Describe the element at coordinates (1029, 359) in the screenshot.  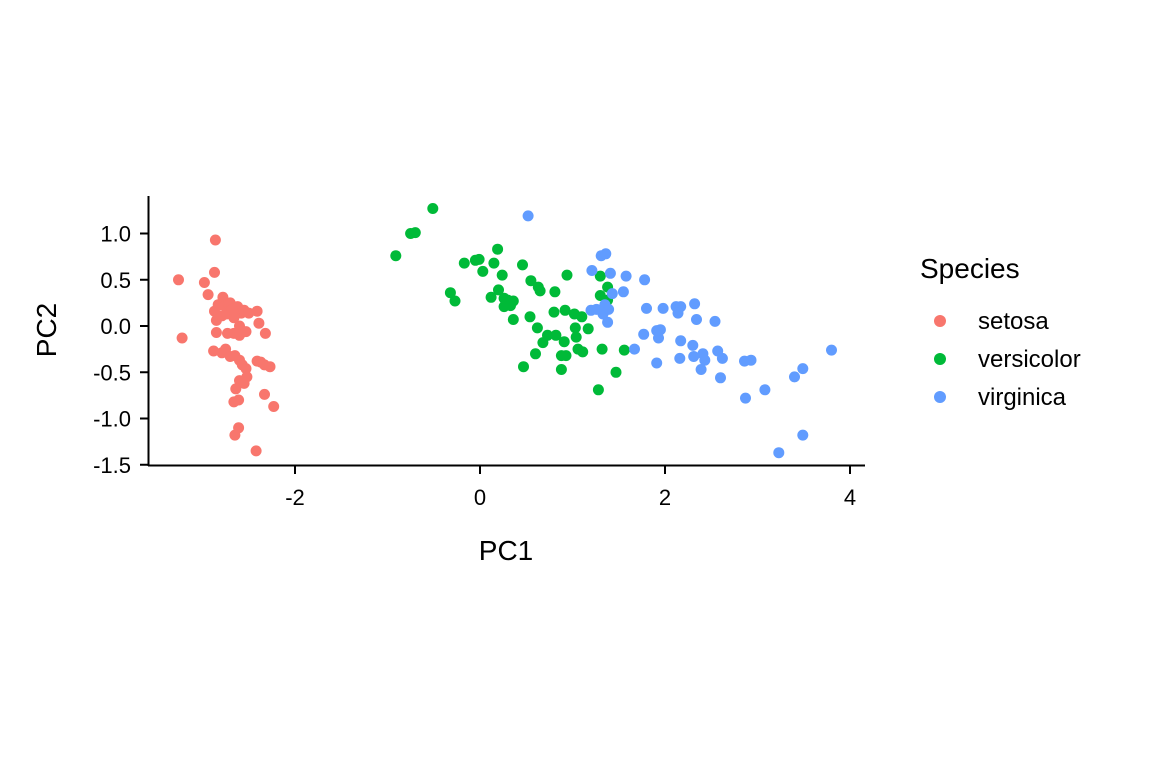
I see `legend-label-versicolor: versicolor` at that location.